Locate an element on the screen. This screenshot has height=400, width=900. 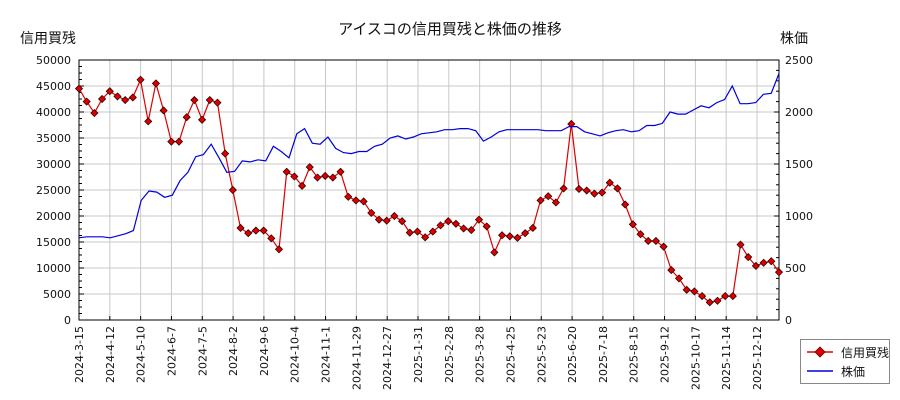
svg-text: 2024-4-12 is located at coordinates (110, 354).